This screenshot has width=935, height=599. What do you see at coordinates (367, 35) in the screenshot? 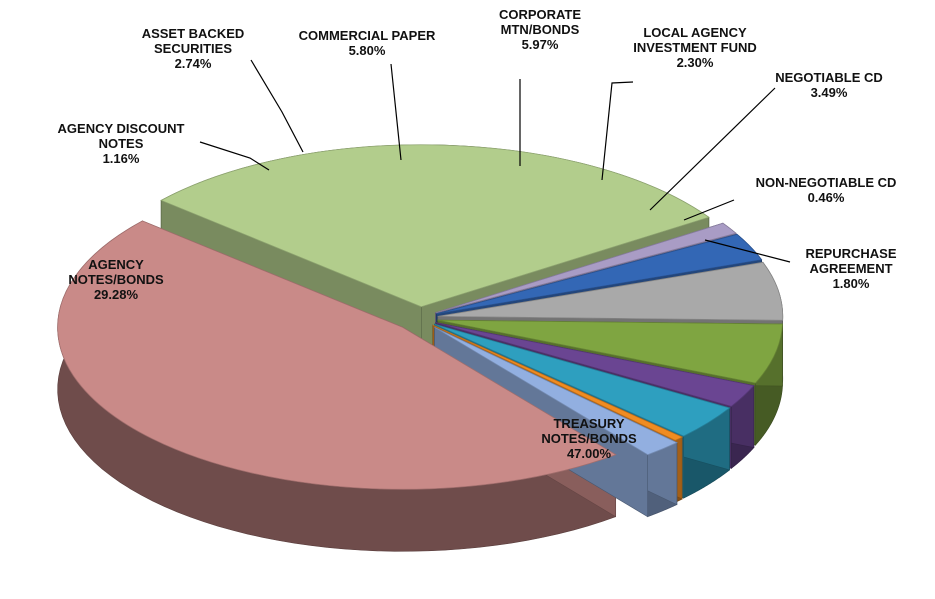
I see `slice-name-label: COMMERCIAL PAPER` at bounding box center [367, 35].